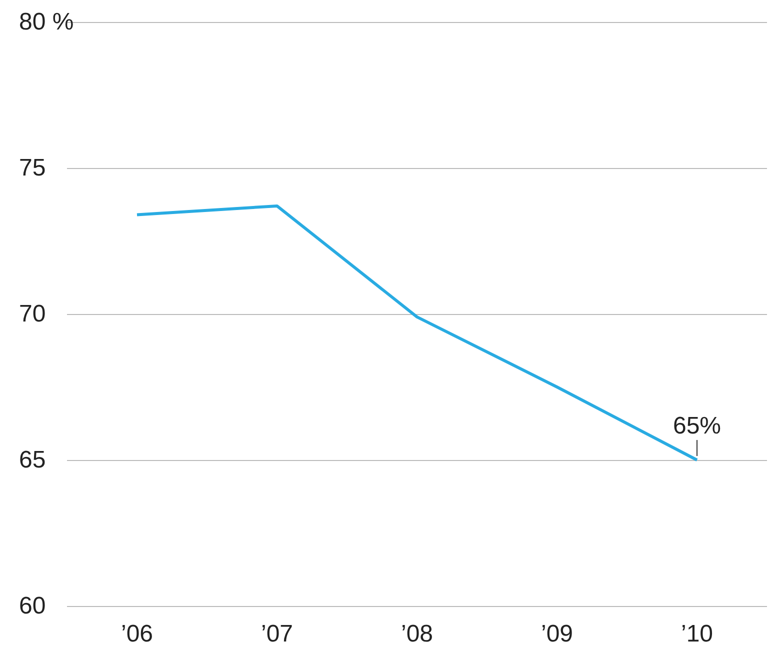 This screenshot has height=657, width=775. Describe the element at coordinates (32, 314) in the screenshot. I see `y-tick-label: 70` at that location.